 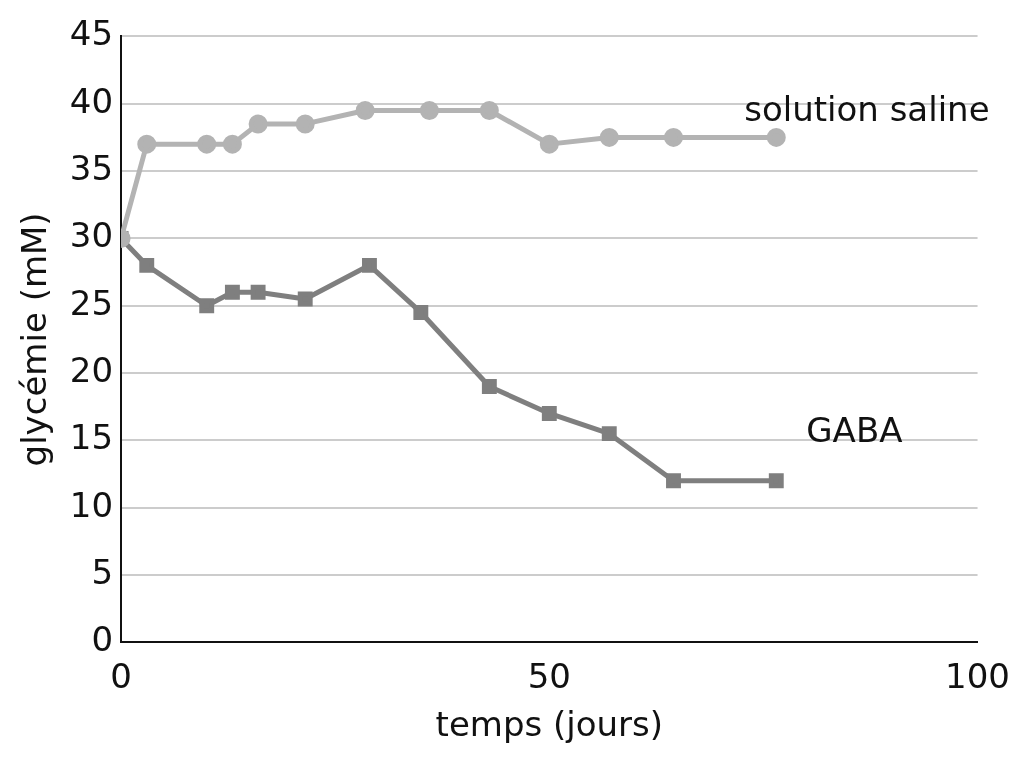 What do you see at coordinates (34, 339) in the screenshot?
I see `y-axis-title: glycémie (mM)` at bounding box center [34, 339].